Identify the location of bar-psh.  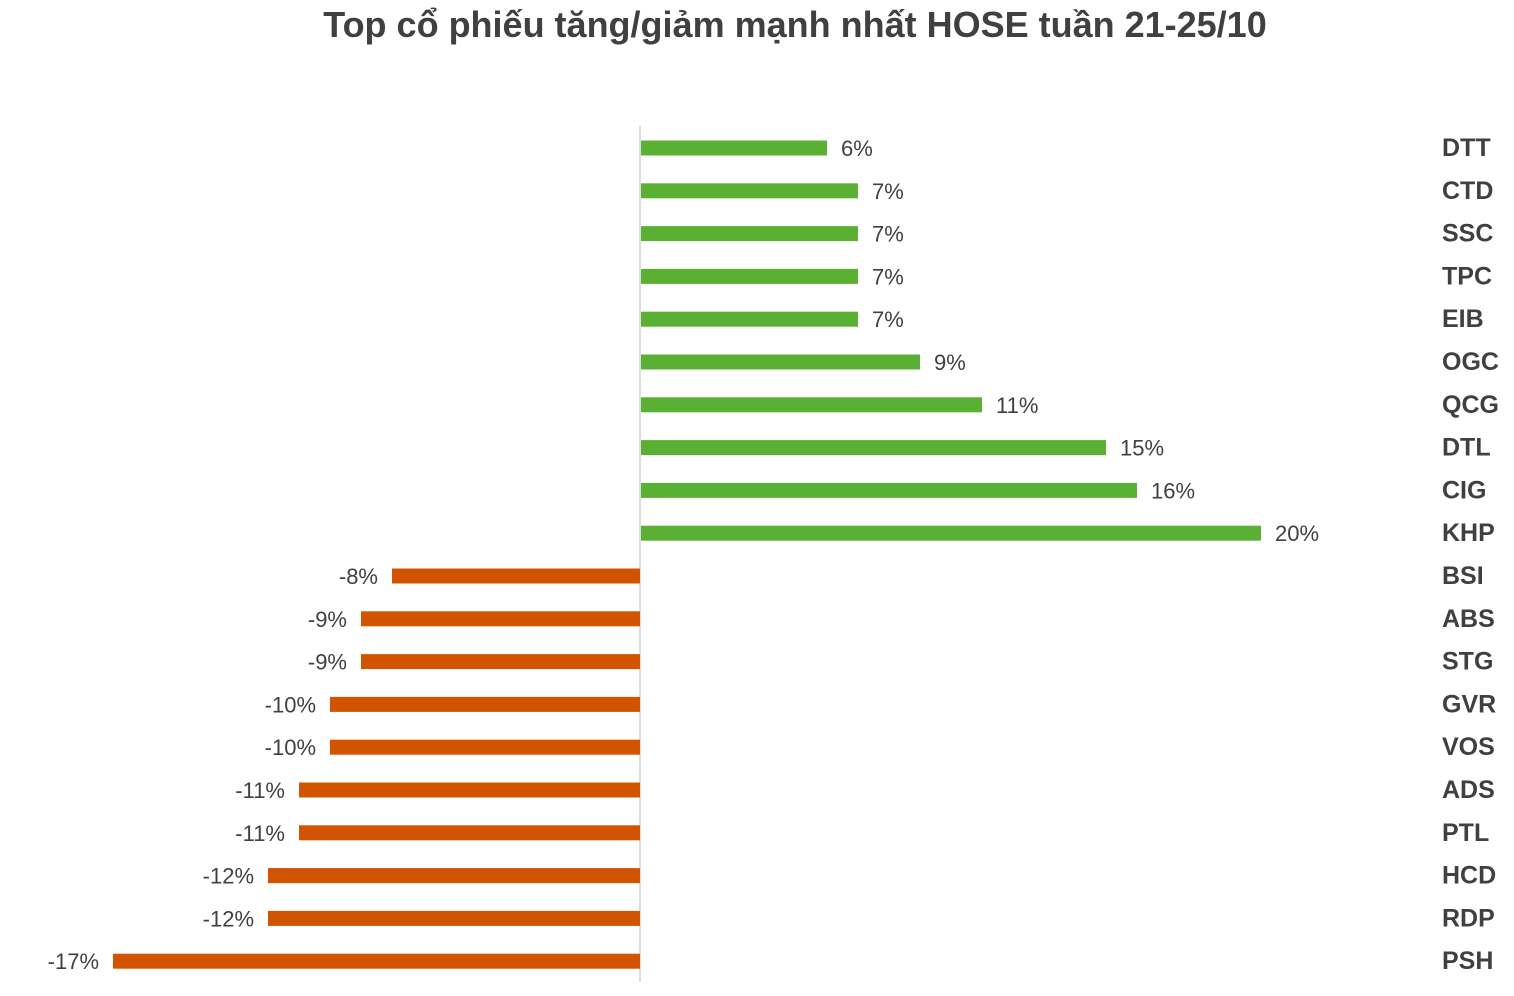
(376, 961).